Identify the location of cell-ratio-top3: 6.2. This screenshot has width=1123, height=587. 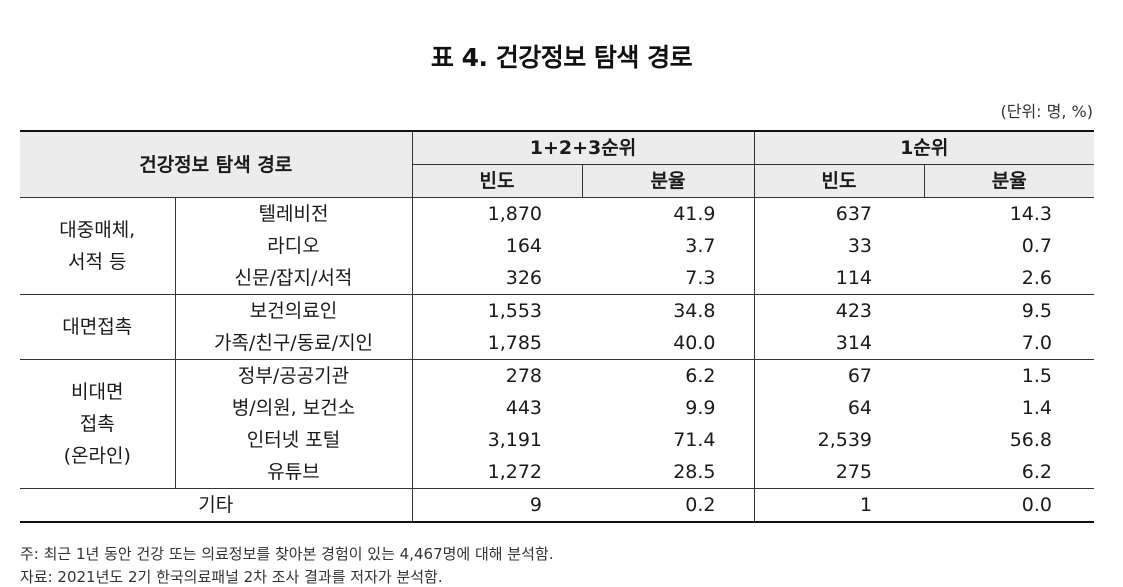
(668, 375).